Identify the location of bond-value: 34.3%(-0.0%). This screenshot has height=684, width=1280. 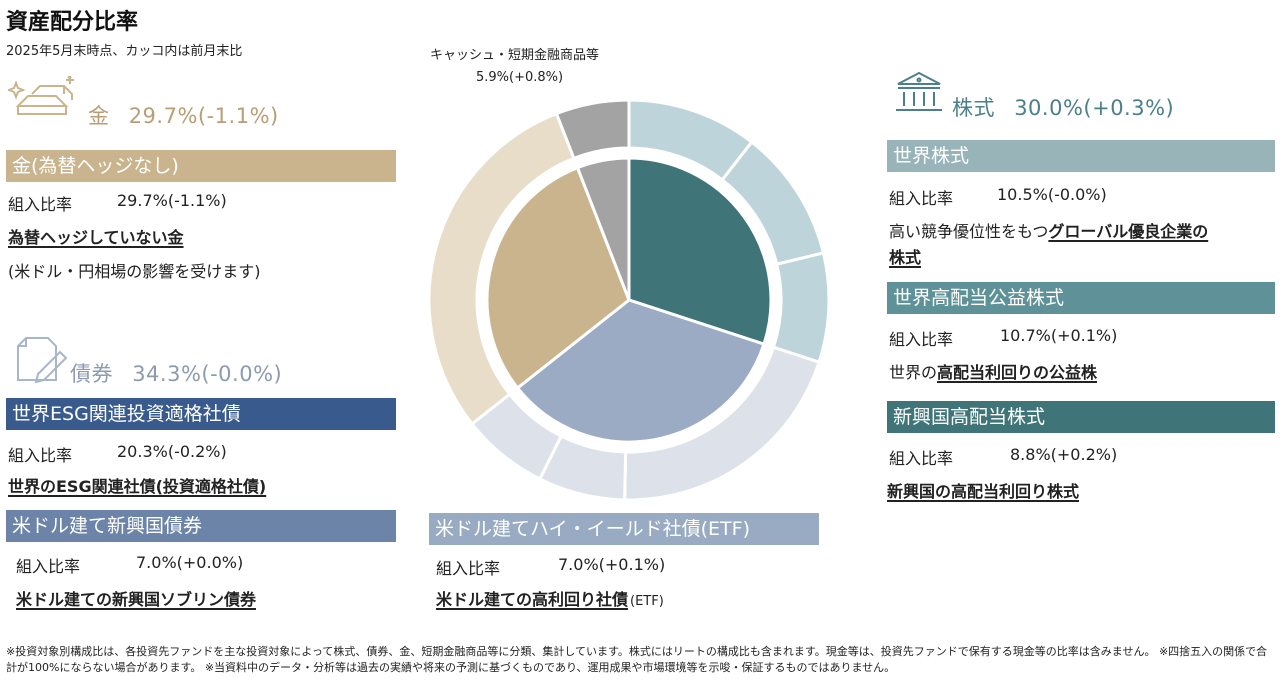
(207, 374).